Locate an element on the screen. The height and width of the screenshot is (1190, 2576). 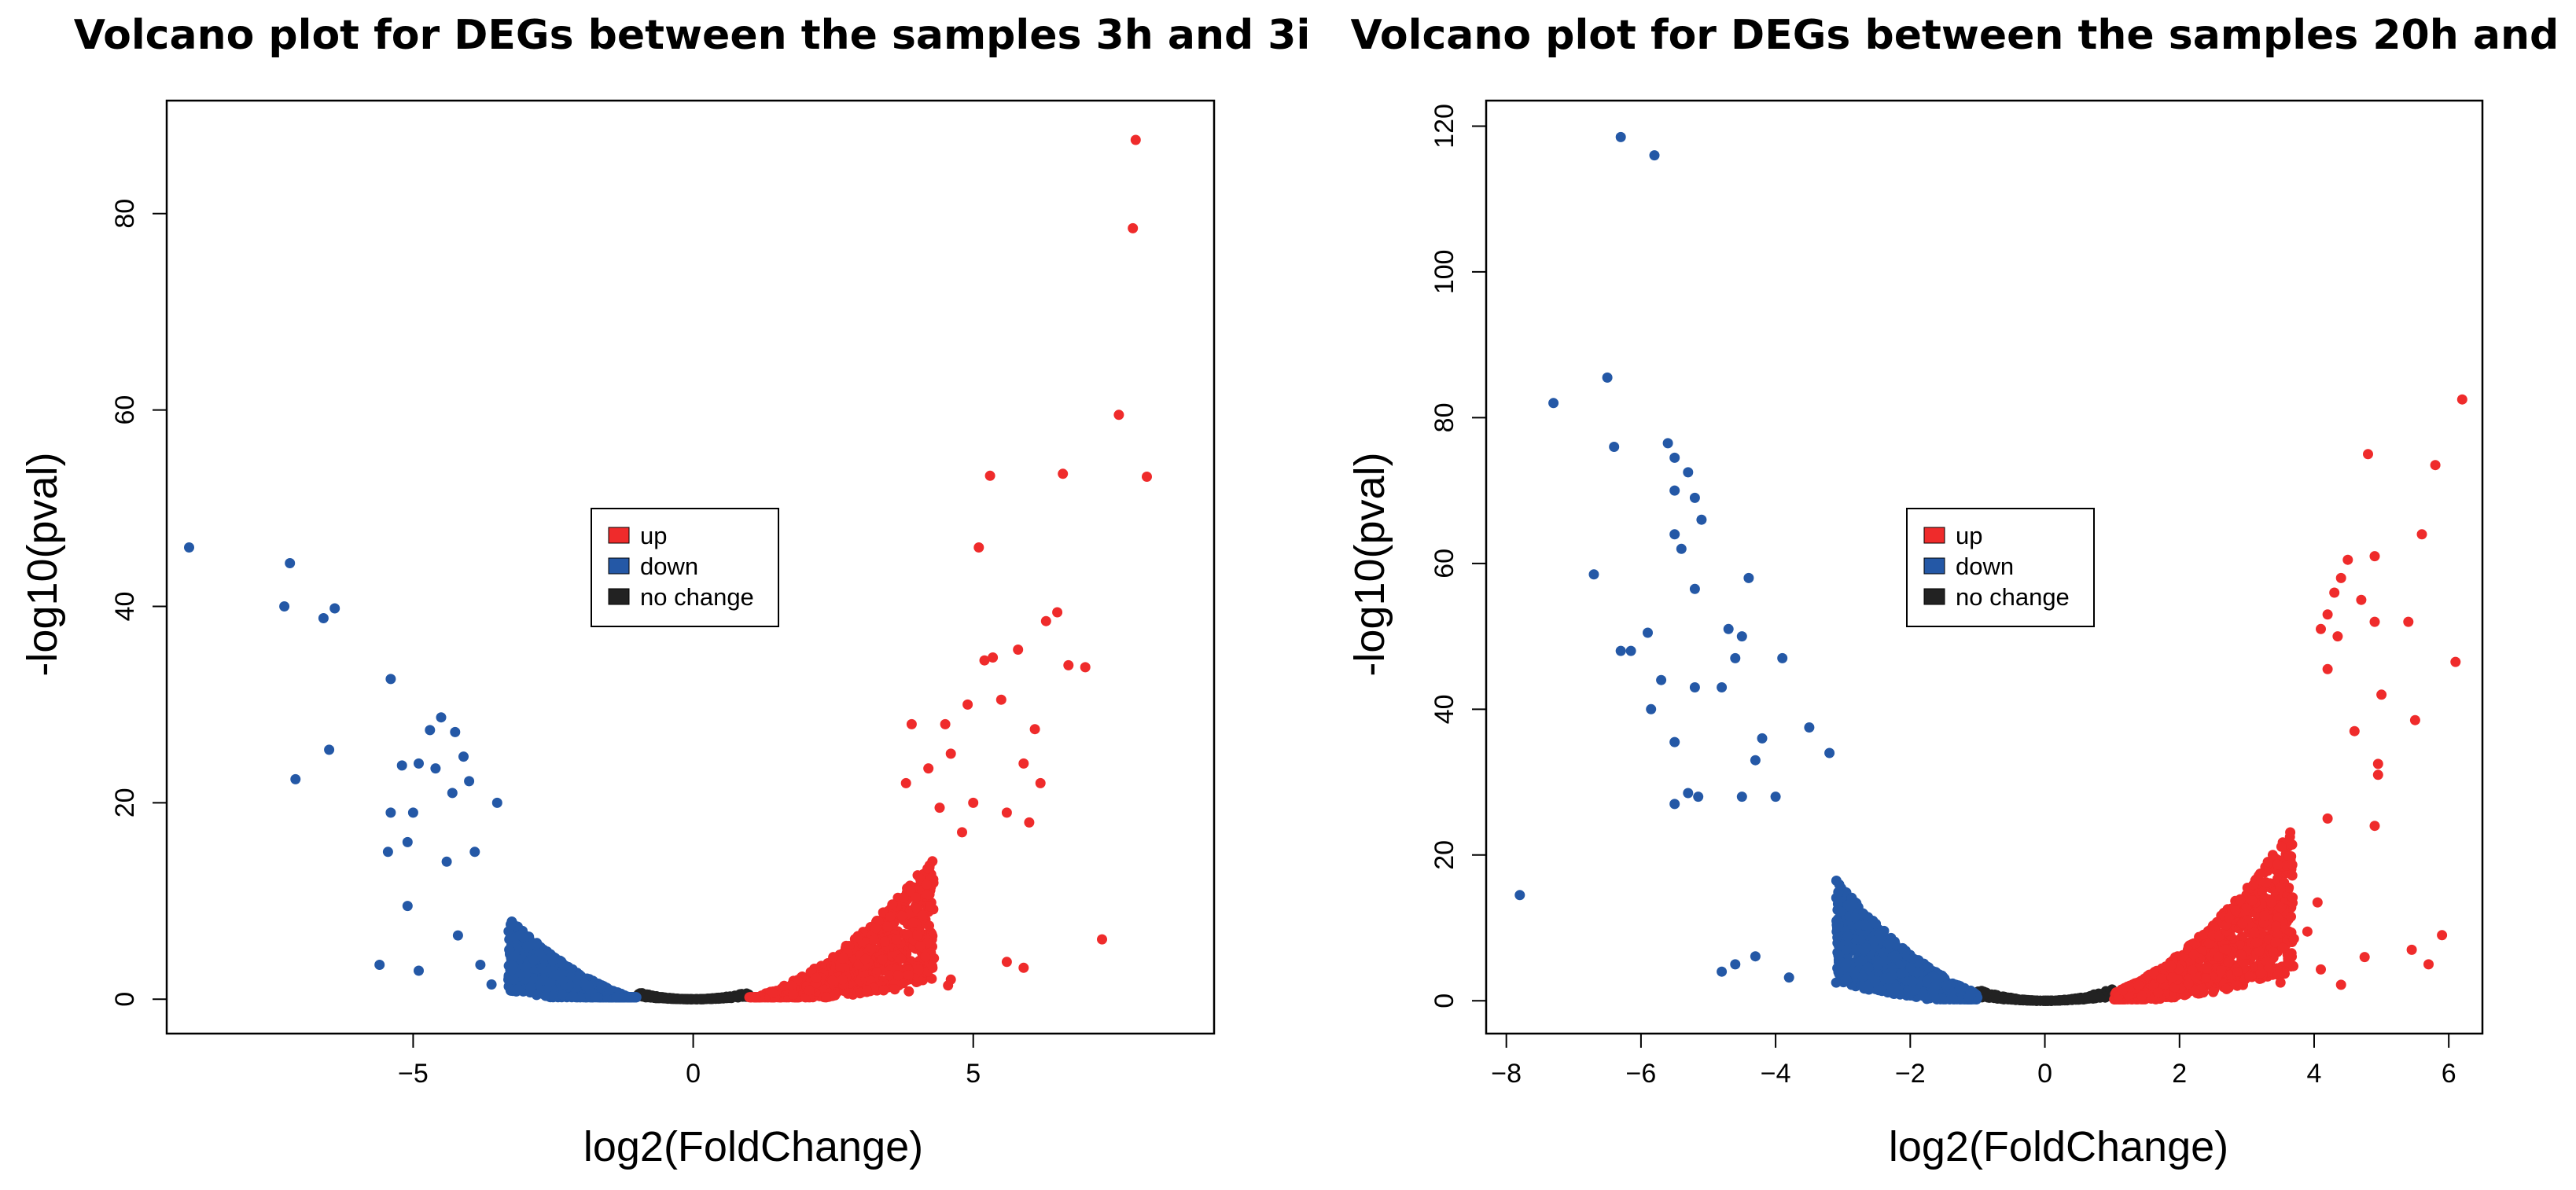
y-tick-label: 100 is located at coordinates (1445, 272).